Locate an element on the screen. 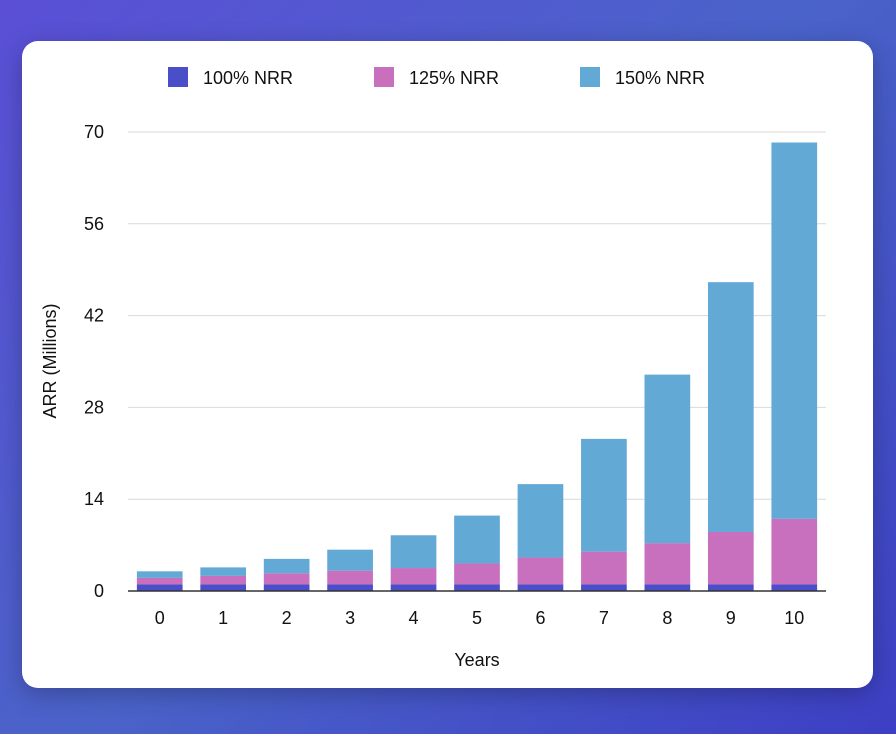 The height and width of the screenshot is (734, 896). legend-label: 100% NRR is located at coordinates (248, 78).